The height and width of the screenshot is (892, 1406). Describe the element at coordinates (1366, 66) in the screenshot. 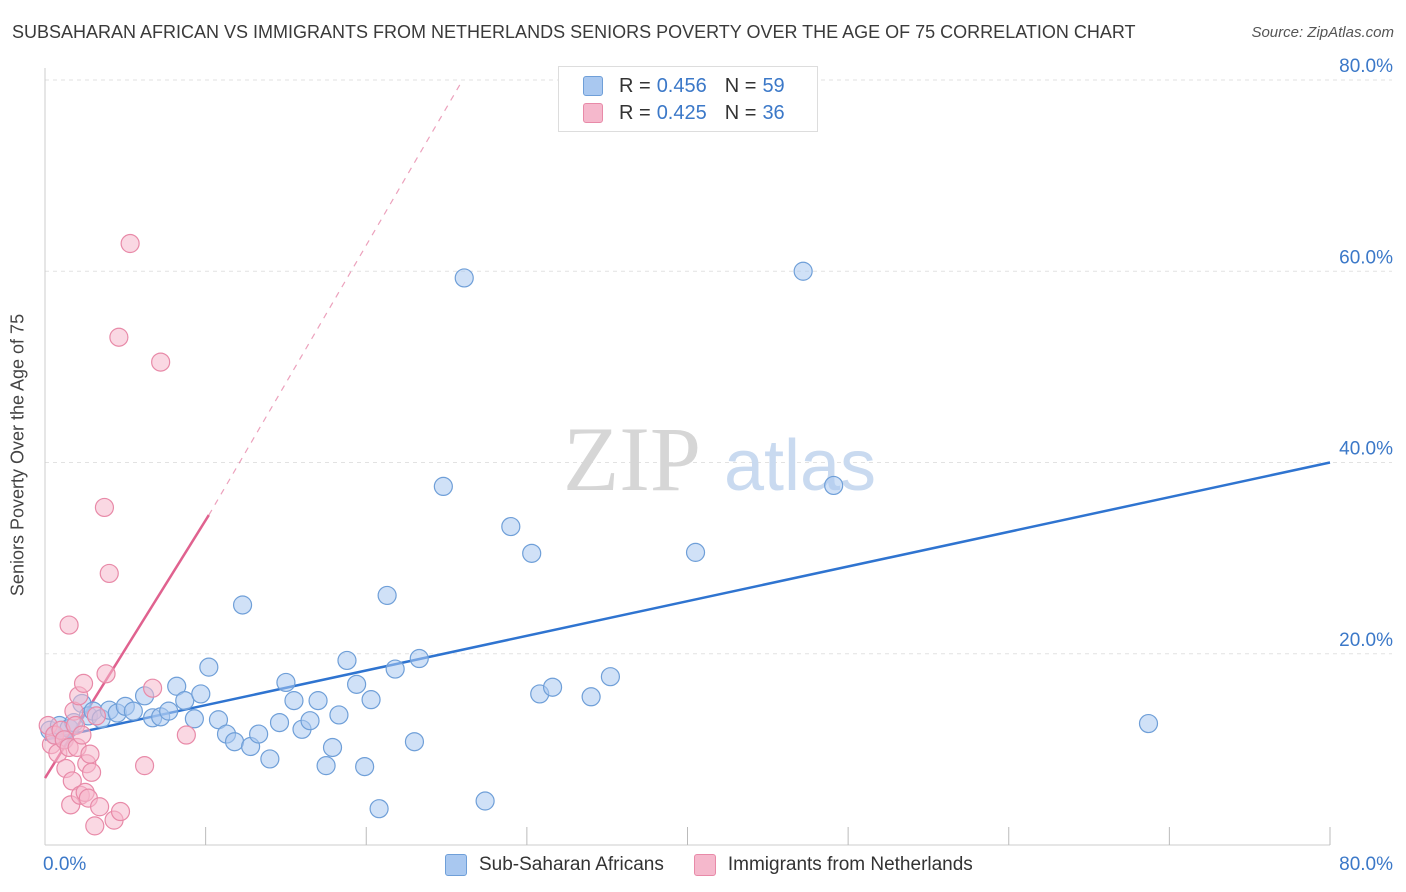

I see `y-tick-label: 80.0%` at that location.